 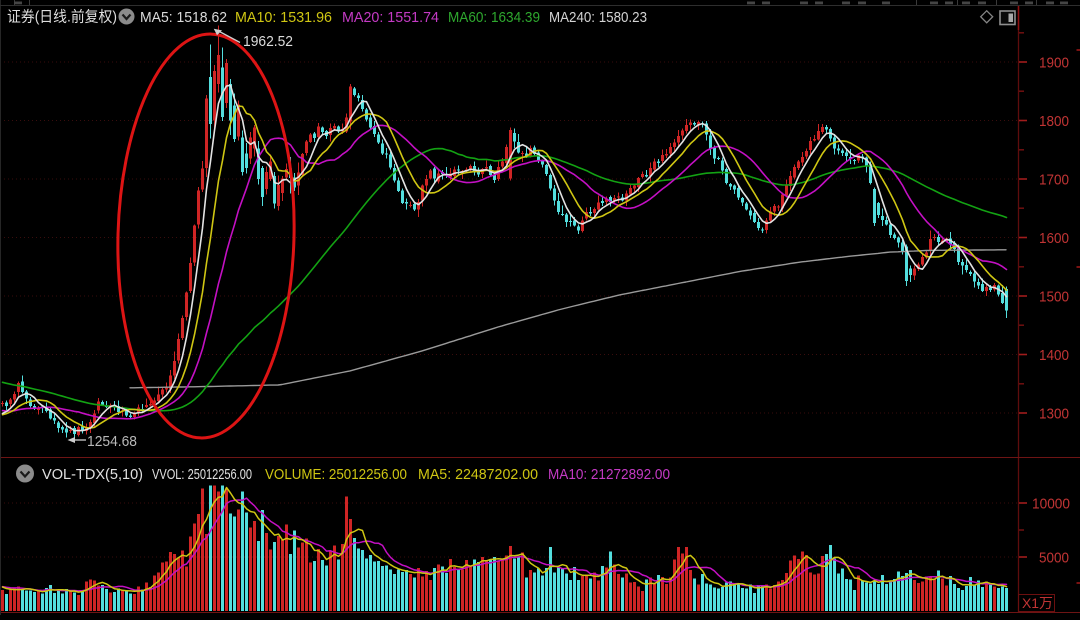 What do you see at coordinates (62, 17) in the screenshot?
I see `svg-text: 证券(日线.前复权)` at bounding box center [62, 17].